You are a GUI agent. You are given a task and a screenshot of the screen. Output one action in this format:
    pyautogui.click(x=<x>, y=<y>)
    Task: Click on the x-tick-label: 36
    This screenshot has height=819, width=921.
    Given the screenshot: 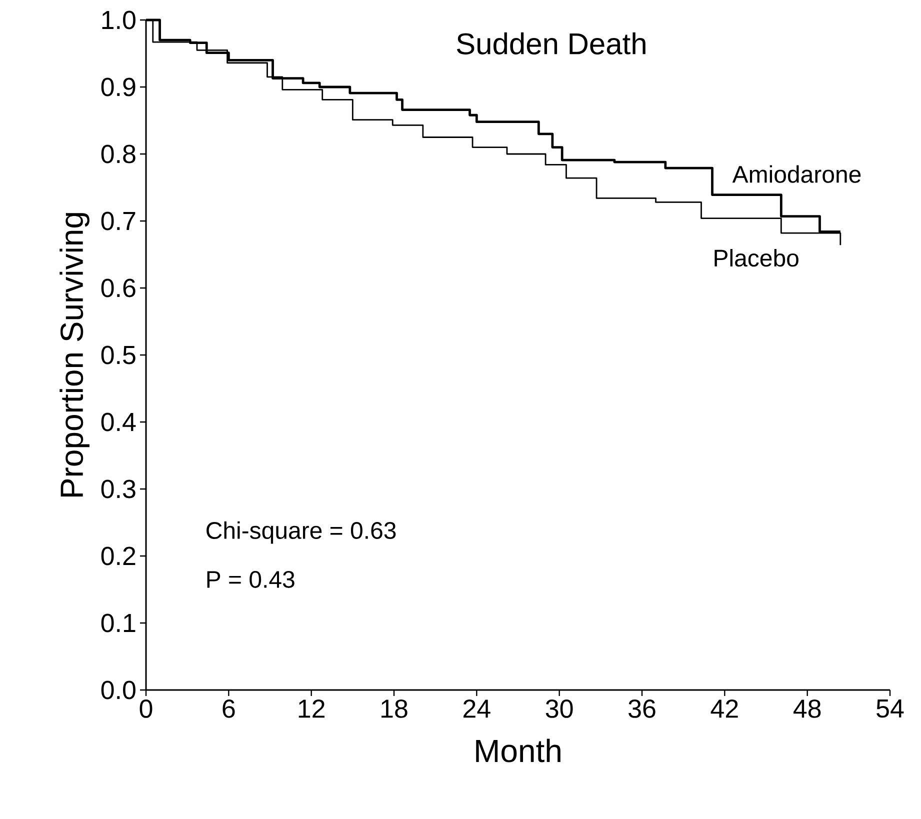 What is the action you would take?
    pyautogui.click(x=642, y=709)
    